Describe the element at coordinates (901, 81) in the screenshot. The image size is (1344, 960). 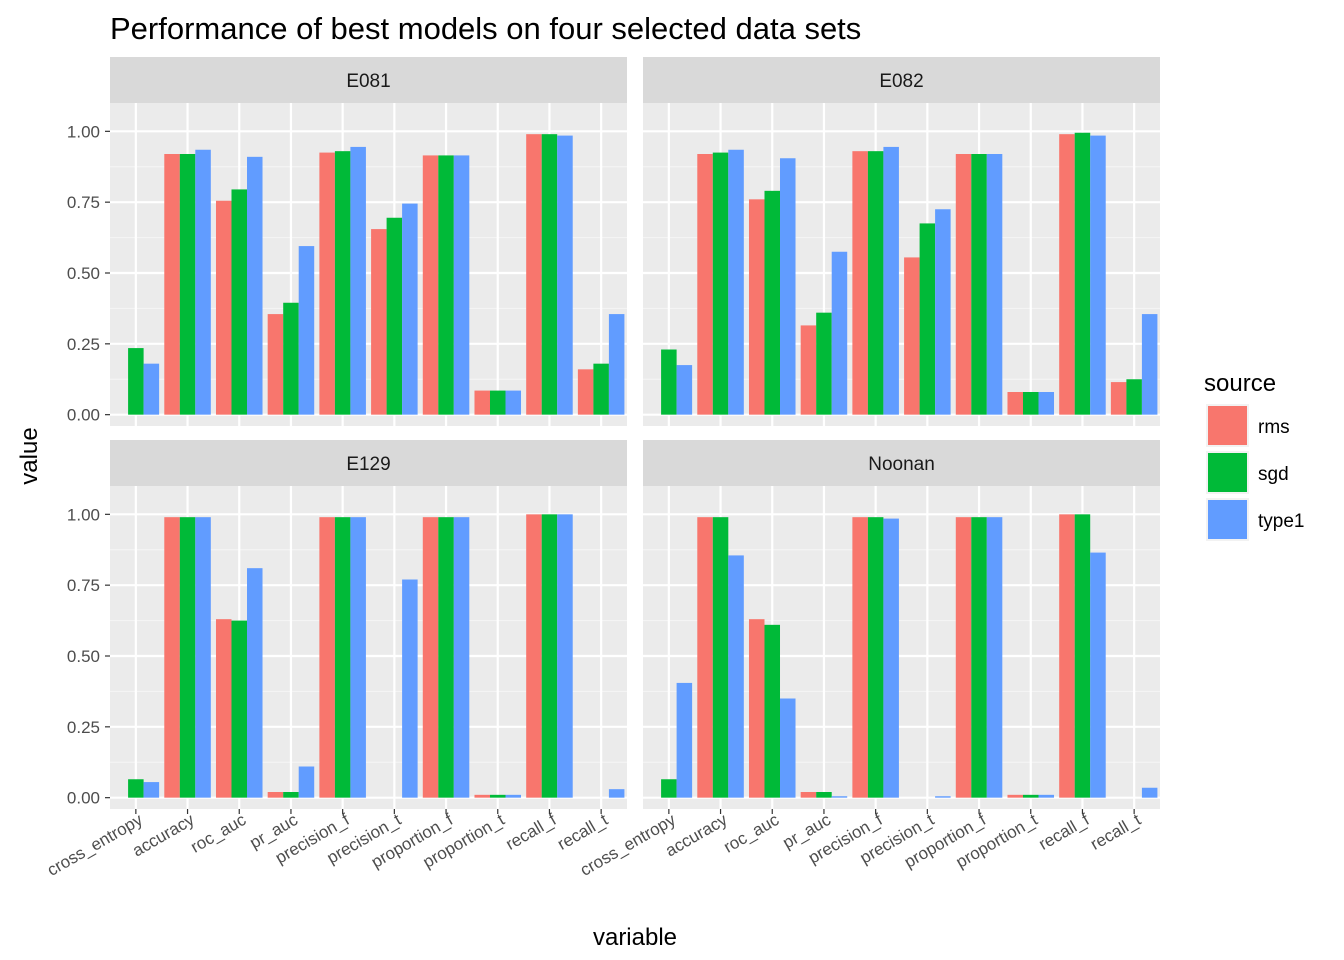
I see `facet-strip-label: E082` at that location.